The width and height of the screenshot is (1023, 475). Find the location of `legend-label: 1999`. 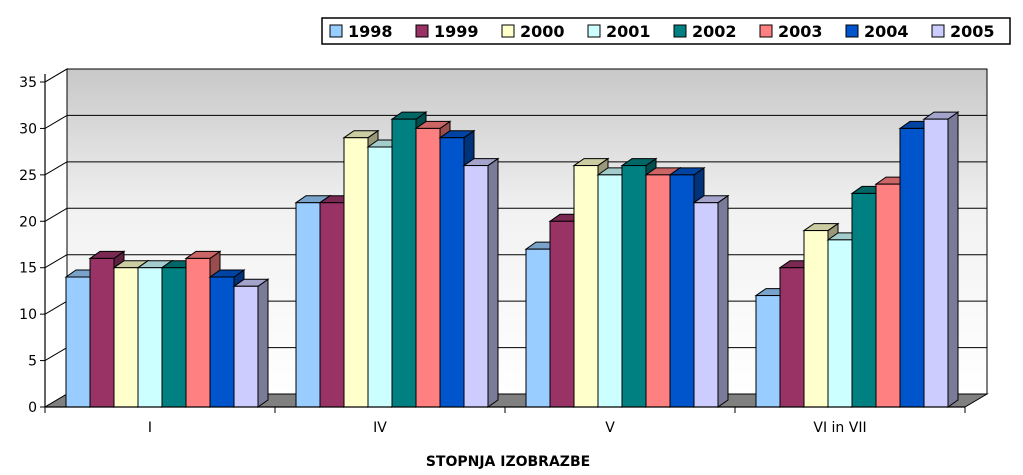

legend-label: 1999 is located at coordinates (456, 31).